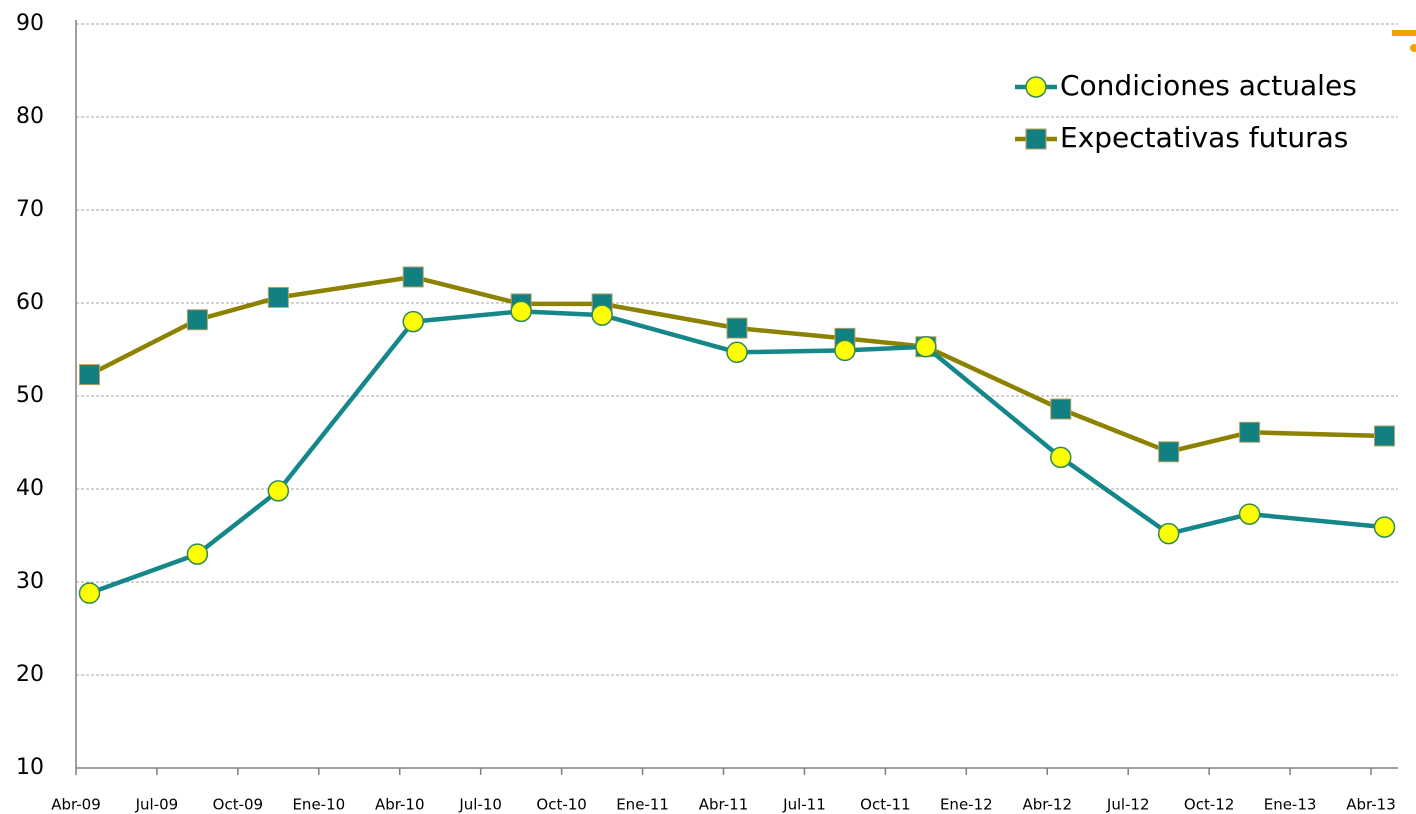 The height and width of the screenshot is (814, 1416). Describe the element at coordinates (804, 805) in the screenshot. I see `x-tick-label: Jul-11` at that location.